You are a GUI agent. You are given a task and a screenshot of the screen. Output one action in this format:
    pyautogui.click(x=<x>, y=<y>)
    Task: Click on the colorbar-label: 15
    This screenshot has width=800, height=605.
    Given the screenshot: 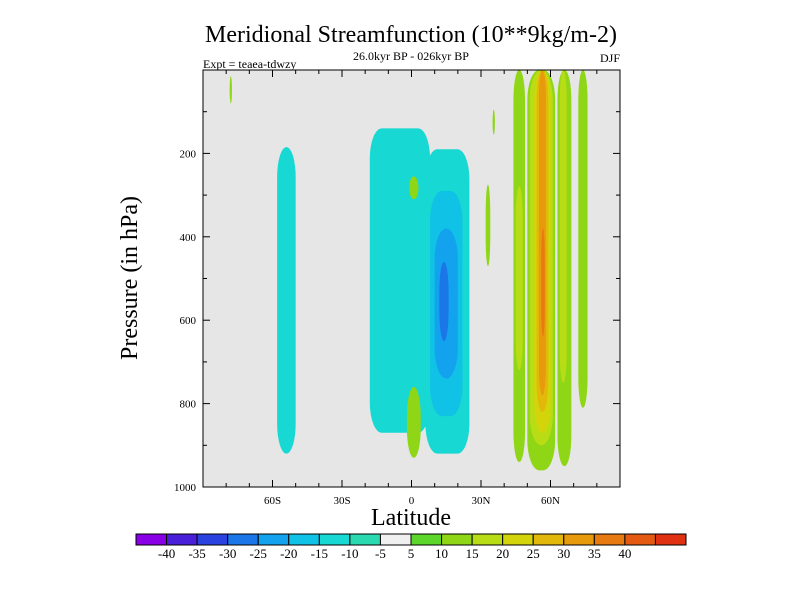 What is the action you would take?
    pyautogui.click(x=472, y=553)
    